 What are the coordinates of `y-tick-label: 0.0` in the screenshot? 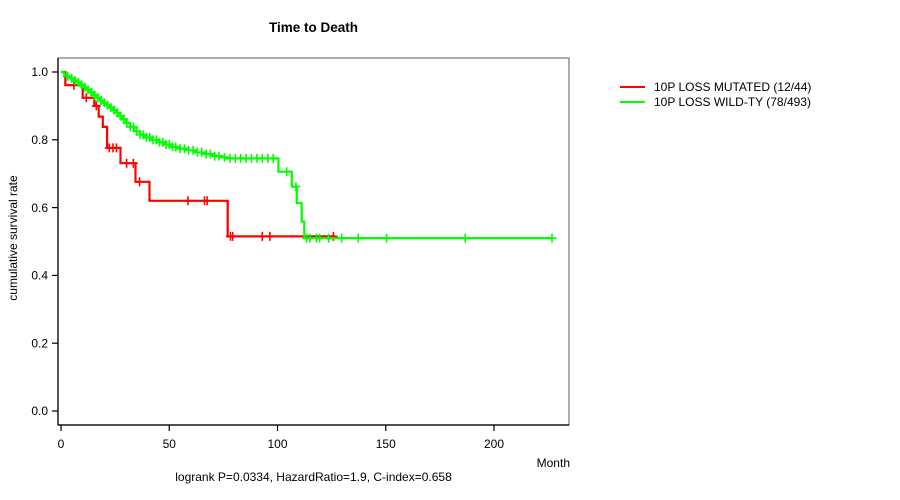 It's located at (39, 411).